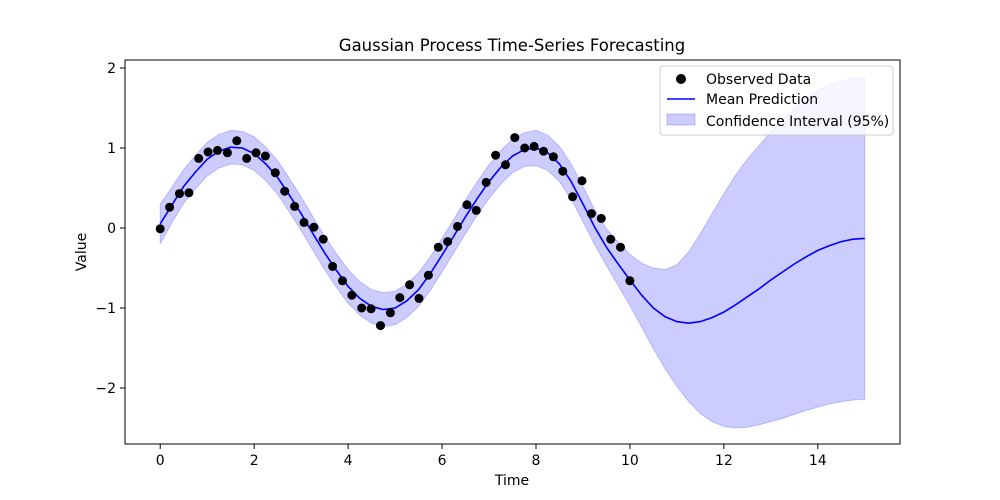 The height and width of the screenshot is (500, 1000). What do you see at coordinates (758, 80) in the screenshot?
I see `legend-label-observed: Observed Data` at bounding box center [758, 80].